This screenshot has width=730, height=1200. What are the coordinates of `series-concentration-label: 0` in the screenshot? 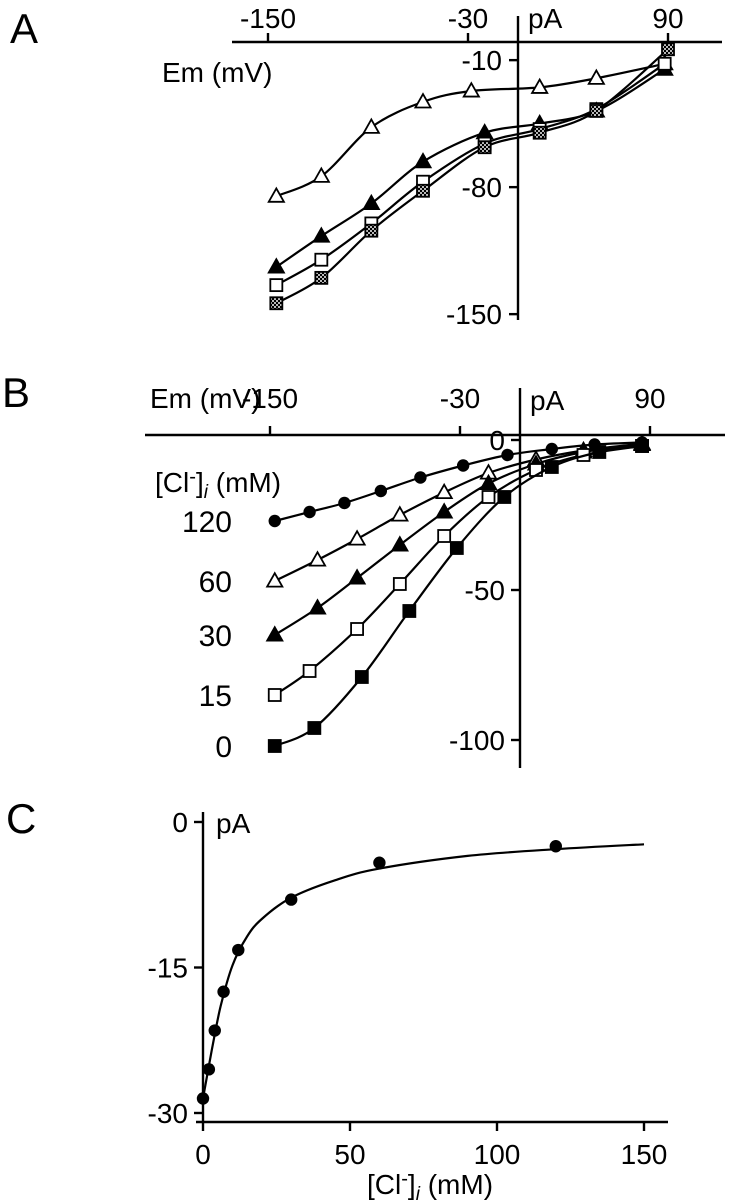 It's located at (223, 747).